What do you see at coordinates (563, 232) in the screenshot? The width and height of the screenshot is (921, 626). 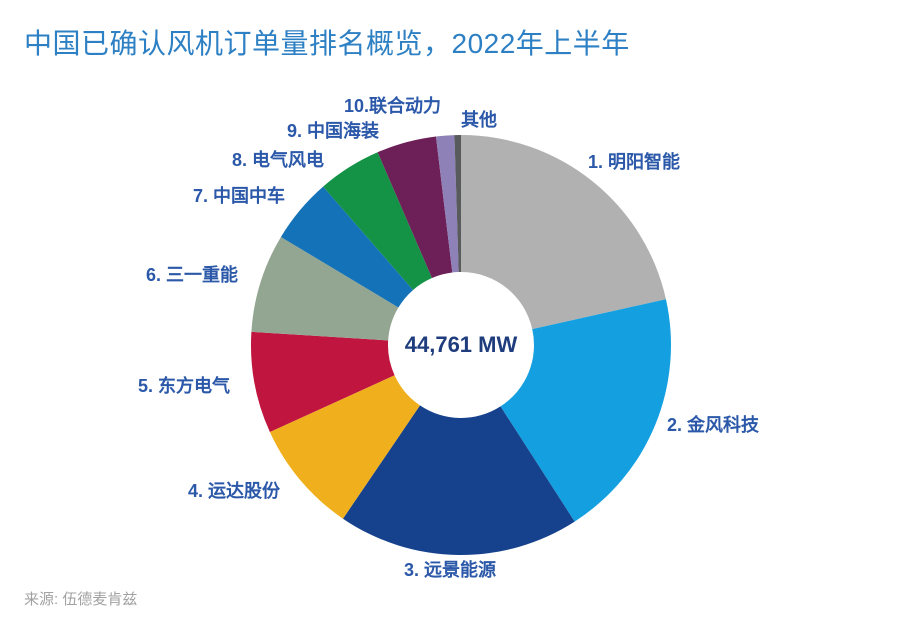 I see `pie-slice-1-明阳智能` at bounding box center [563, 232].